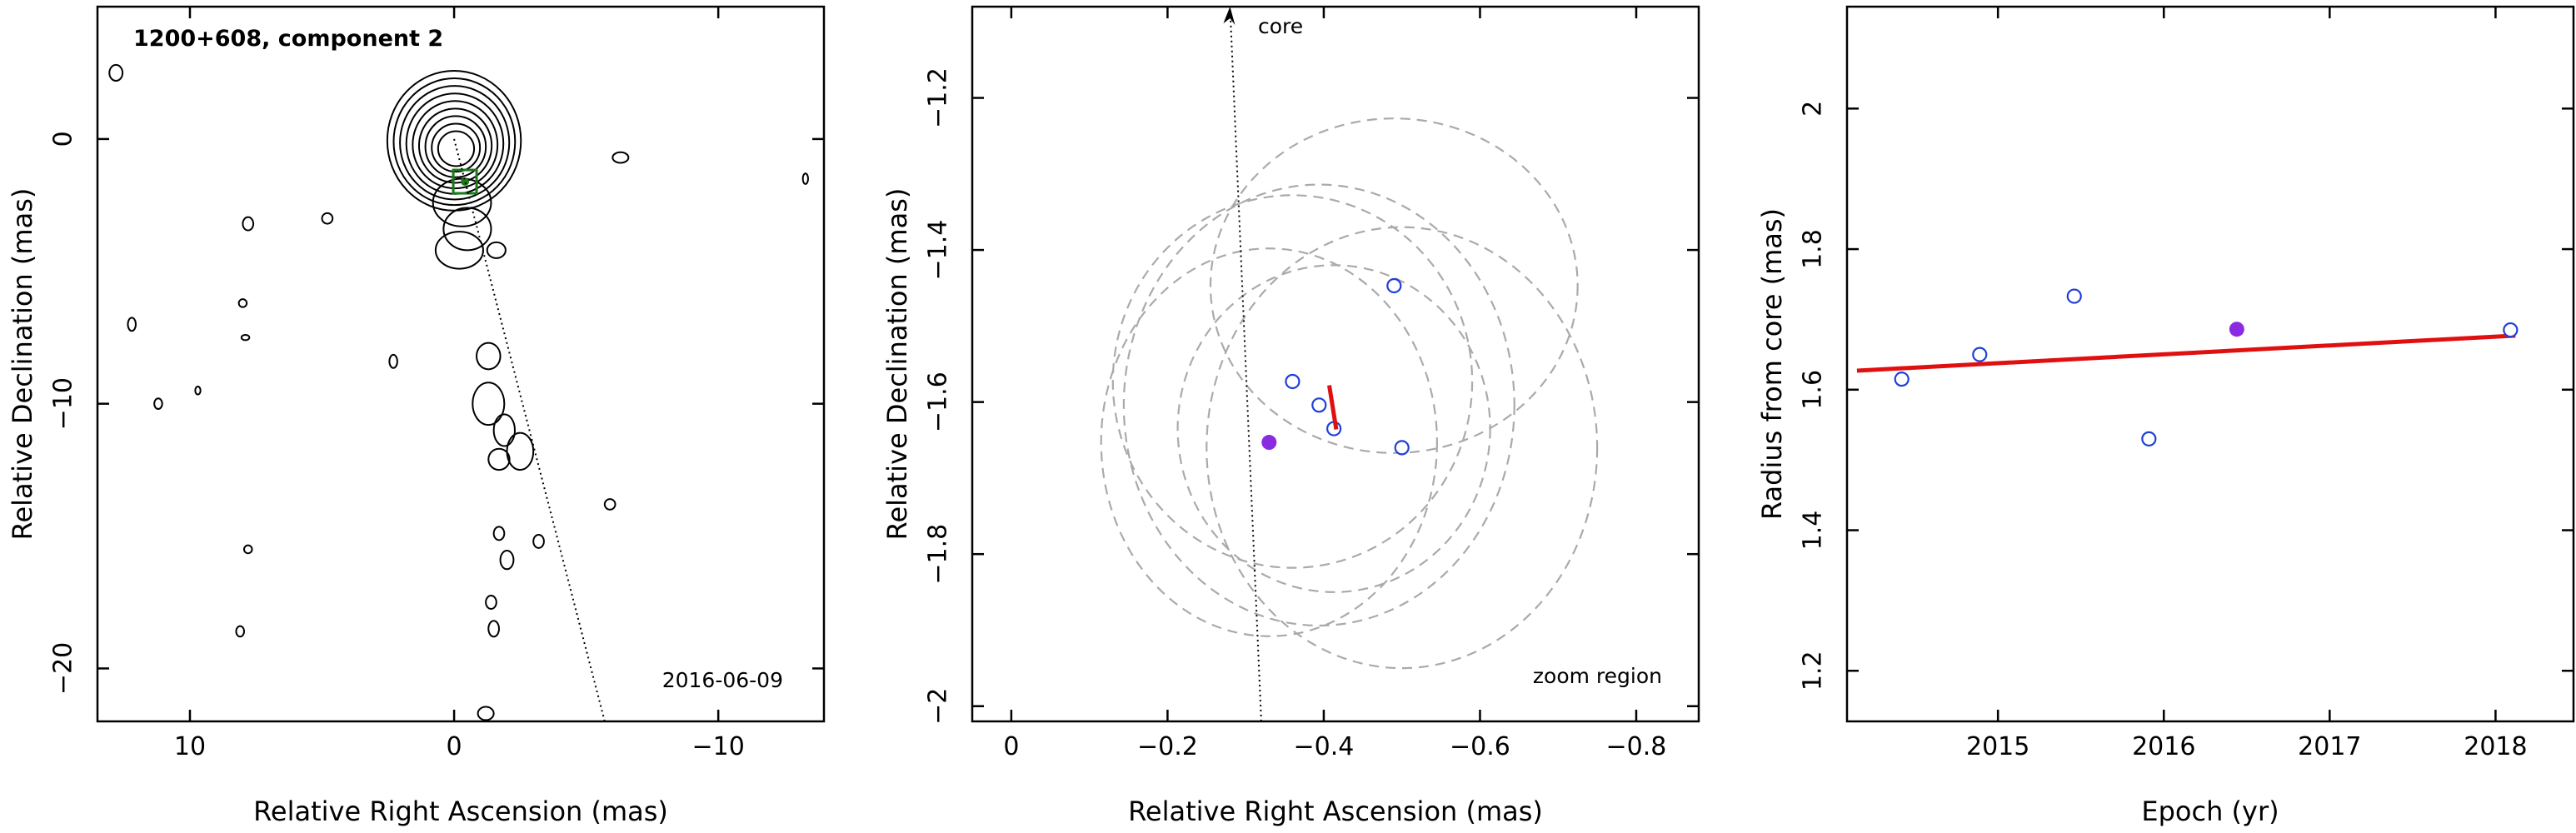  What do you see at coordinates (1997, 746) in the screenshot?
I see `x-tick-label: 2015` at bounding box center [1997, 746].